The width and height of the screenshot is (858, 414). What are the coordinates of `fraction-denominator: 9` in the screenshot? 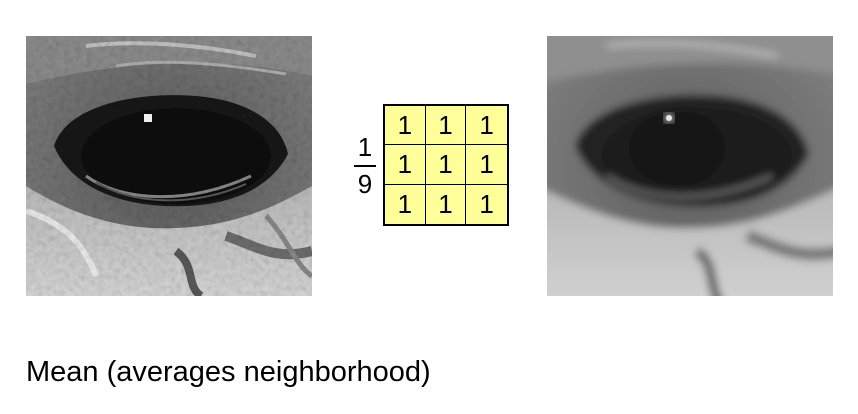 It's located at (365, 184).